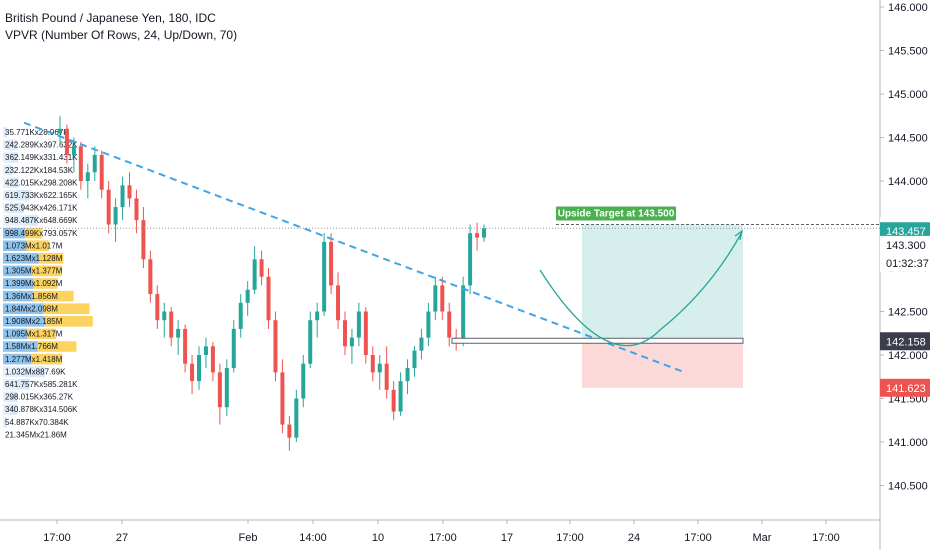 This screenshot has width=932, height=550. Describe the element at coordinates (31, 296) in the screenshot. I see `volume-profile-label: 1.36Mx1.856M` at that location.